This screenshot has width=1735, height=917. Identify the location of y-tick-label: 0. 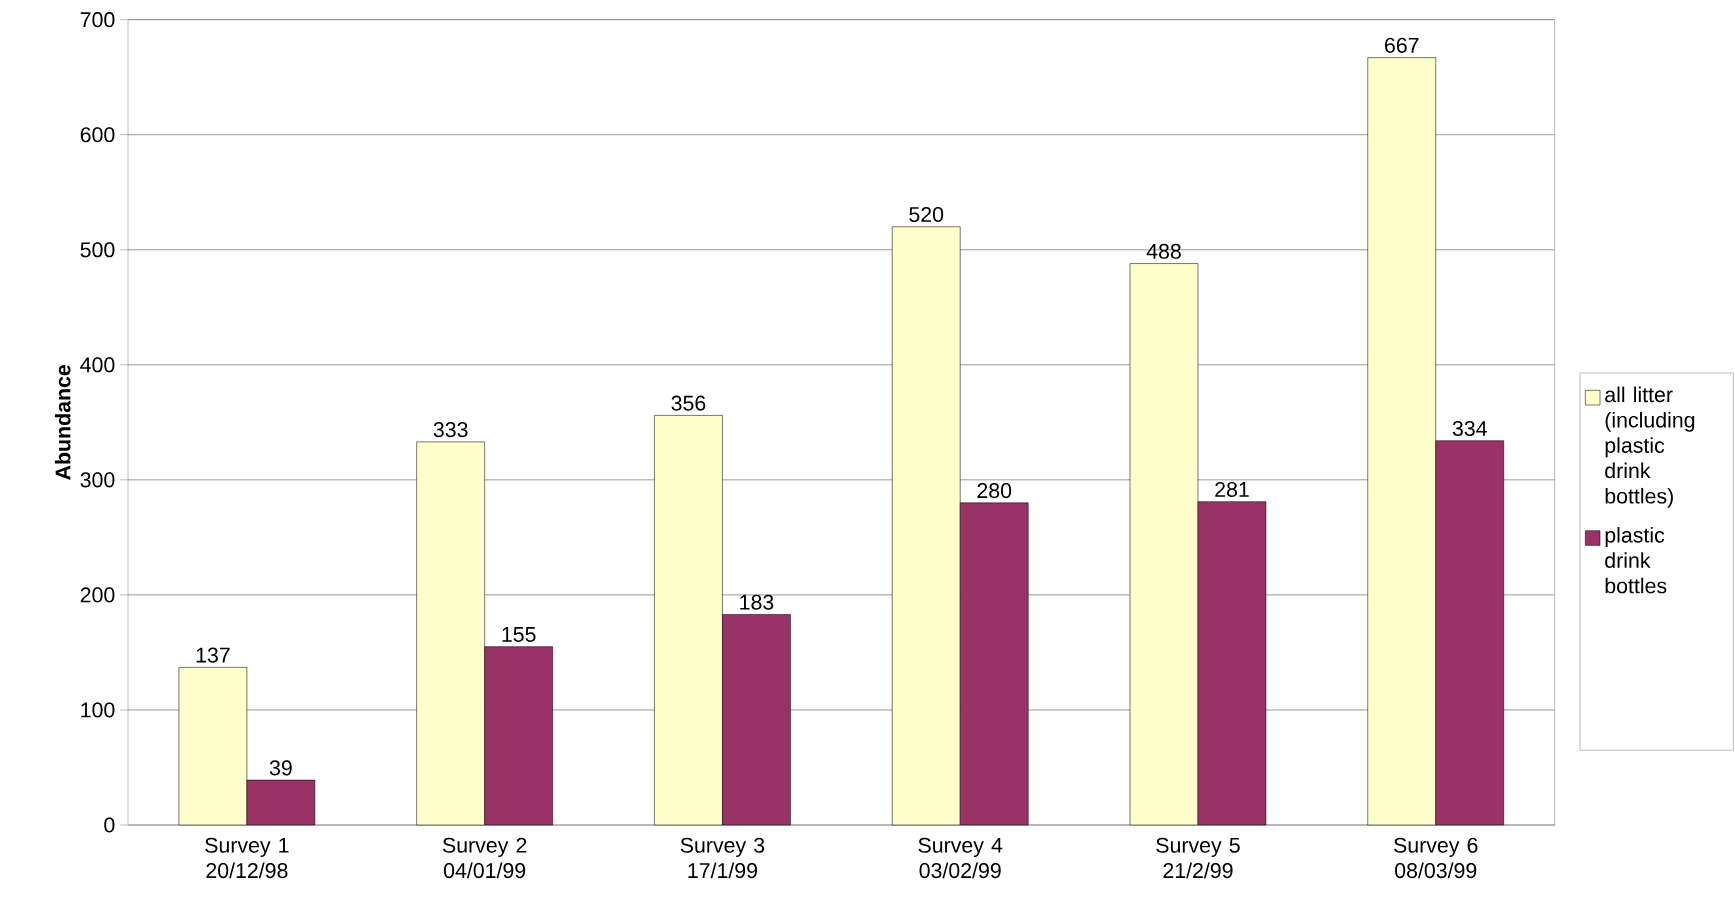
(109, 825).